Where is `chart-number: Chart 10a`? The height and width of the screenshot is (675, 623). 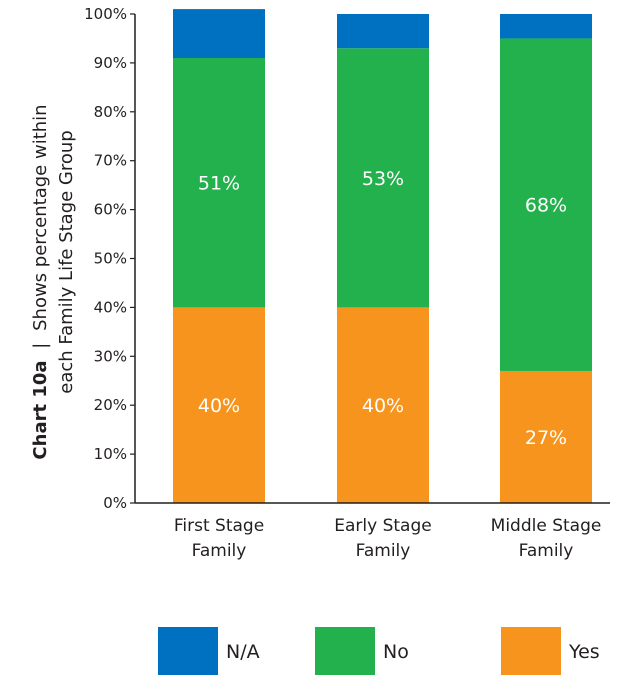
chart-number: Chart 10a is located at coordinates (40, 409).